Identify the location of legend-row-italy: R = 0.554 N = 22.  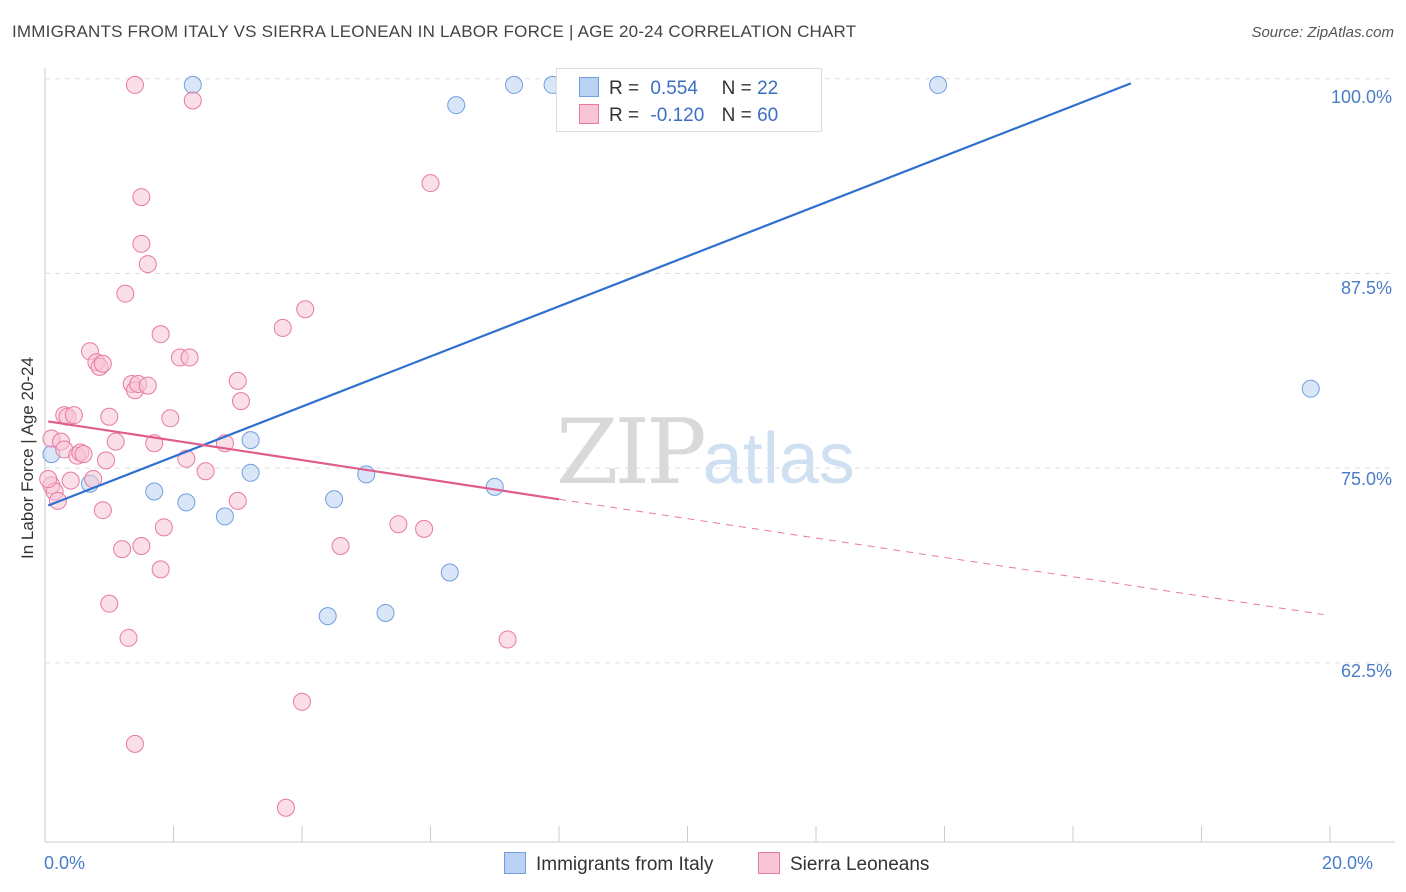
(678, 88).